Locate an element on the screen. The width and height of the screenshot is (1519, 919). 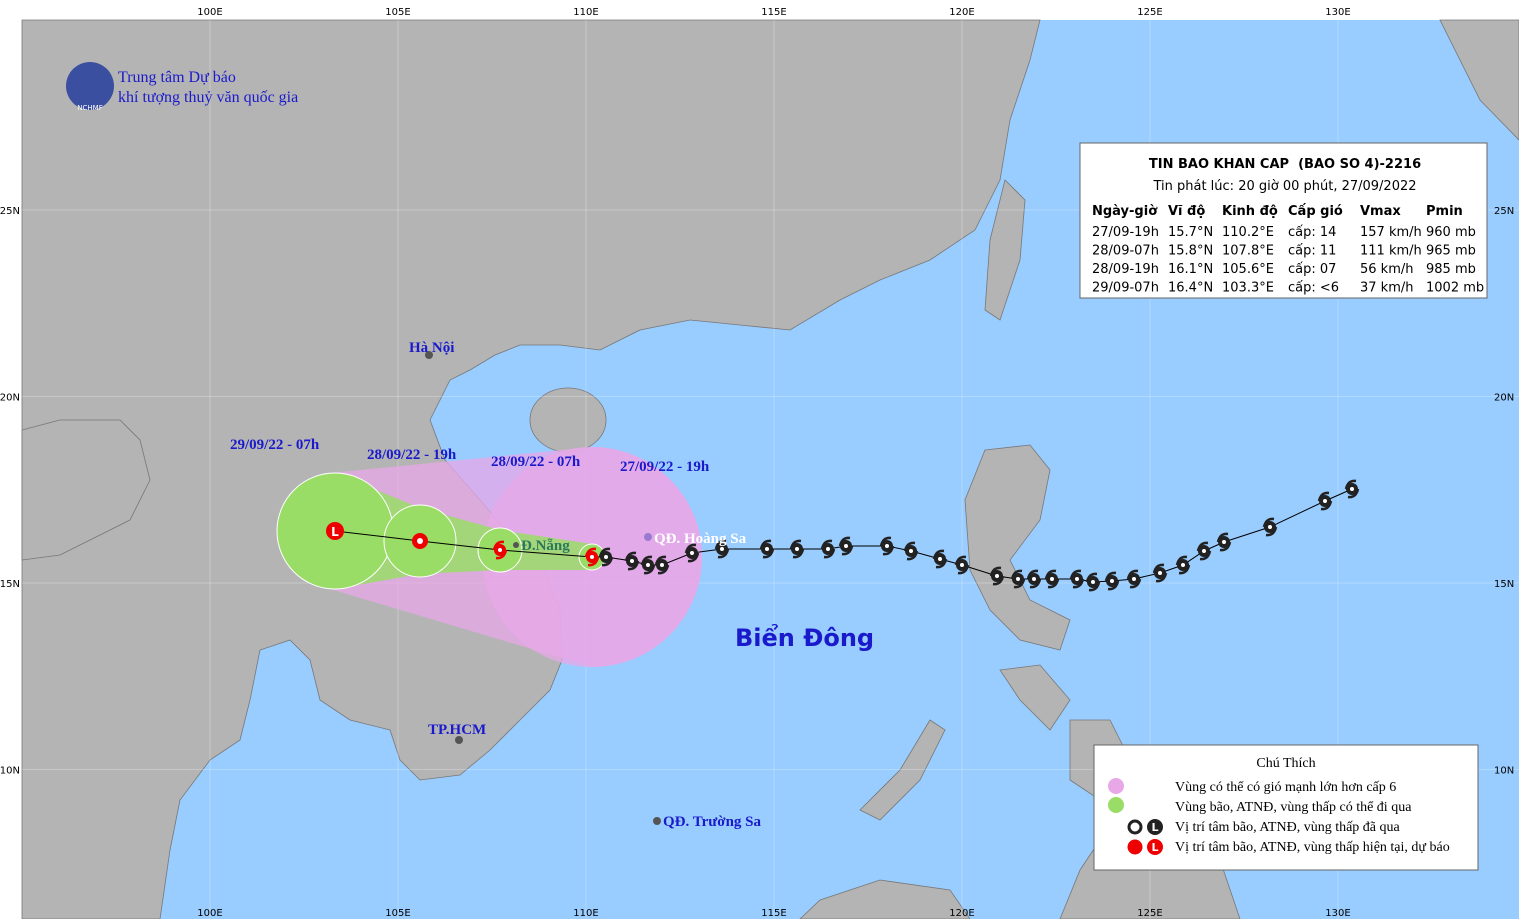
table-header: Pmin is located at coordinates (1444, 211).